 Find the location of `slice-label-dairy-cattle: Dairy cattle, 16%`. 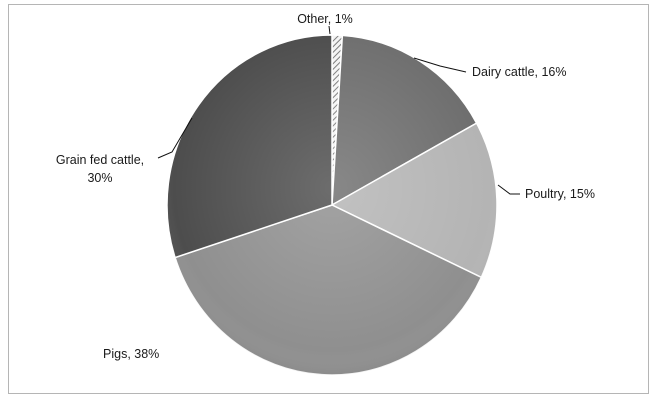

slice-label-dairy-cattle: Dairy cattle, 16% is located at coordinates (519, 72).